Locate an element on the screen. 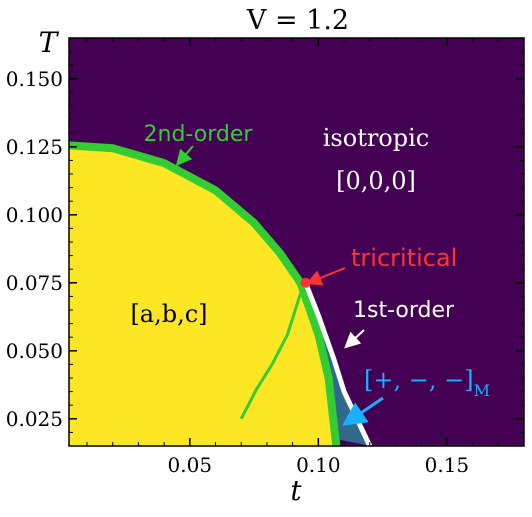  label-abc: [a,b,c] is located at coordinates (168, 314).